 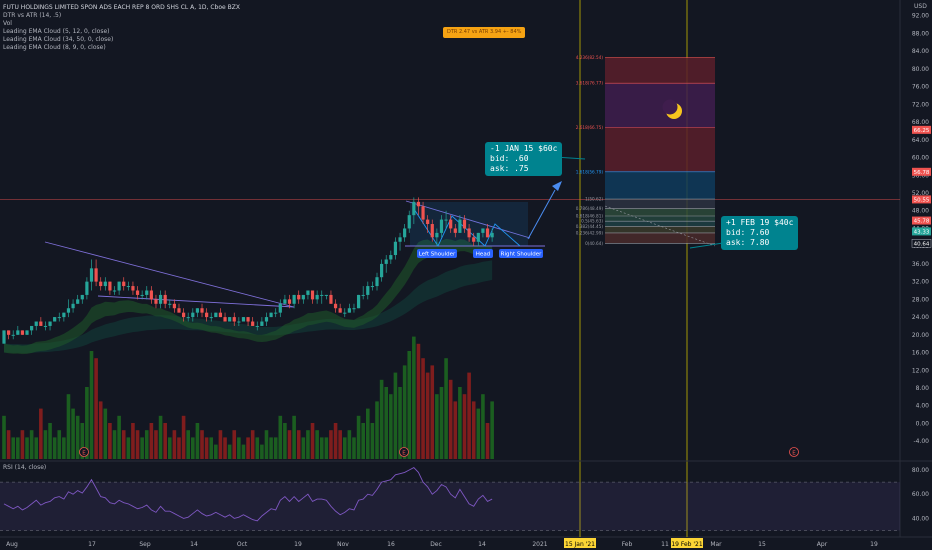 I want to click on fib-label: 2.618(66.75), so click(x=590, y=127).